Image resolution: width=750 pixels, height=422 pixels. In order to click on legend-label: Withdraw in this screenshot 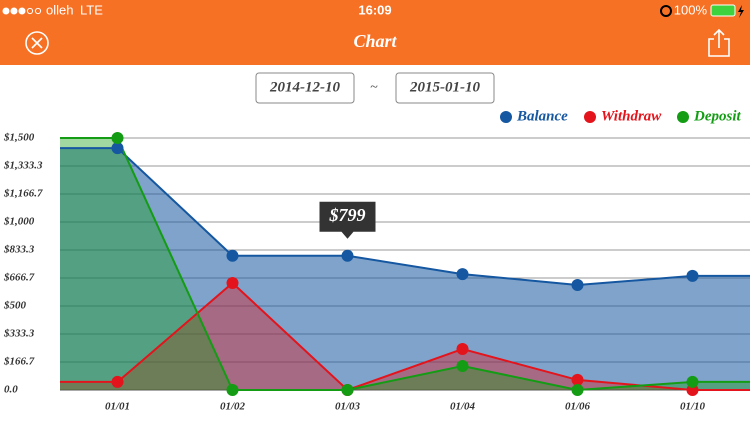, I will do `click(631, 116)`.